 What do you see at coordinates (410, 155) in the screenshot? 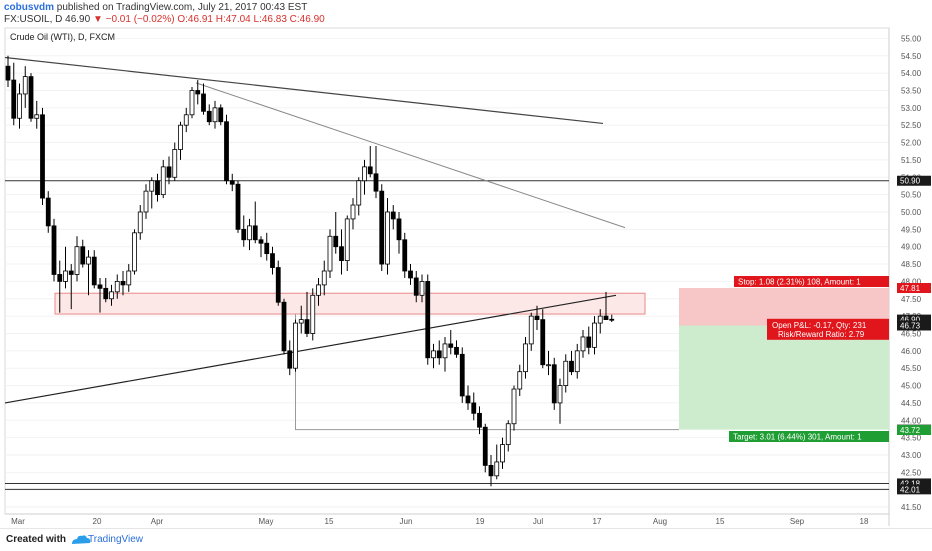
I see `trendline-descending` at bounding box center [410, 155].